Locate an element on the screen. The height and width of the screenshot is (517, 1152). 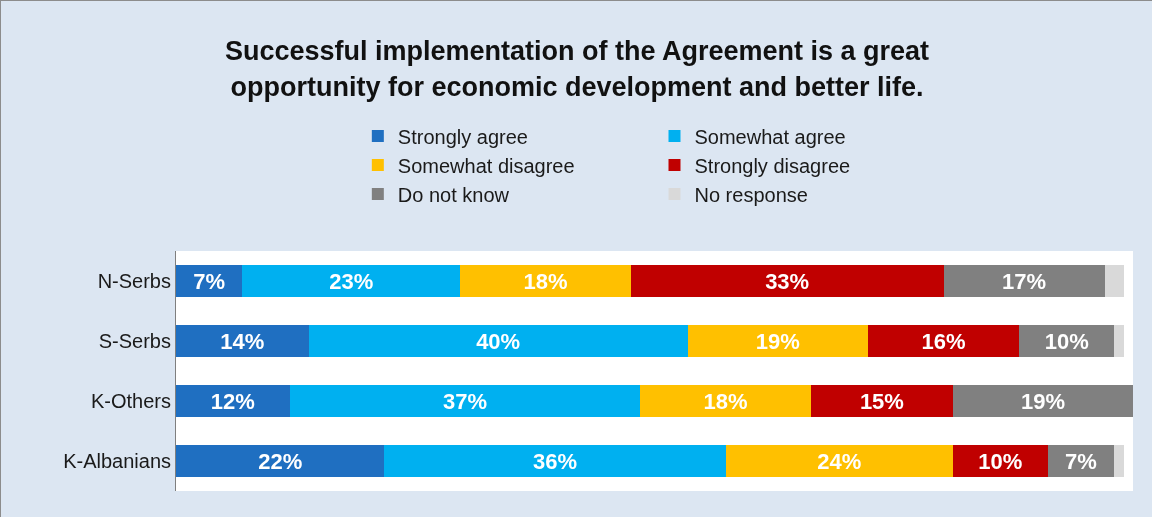
data-label: 12% is located at coordinates (232, 401).